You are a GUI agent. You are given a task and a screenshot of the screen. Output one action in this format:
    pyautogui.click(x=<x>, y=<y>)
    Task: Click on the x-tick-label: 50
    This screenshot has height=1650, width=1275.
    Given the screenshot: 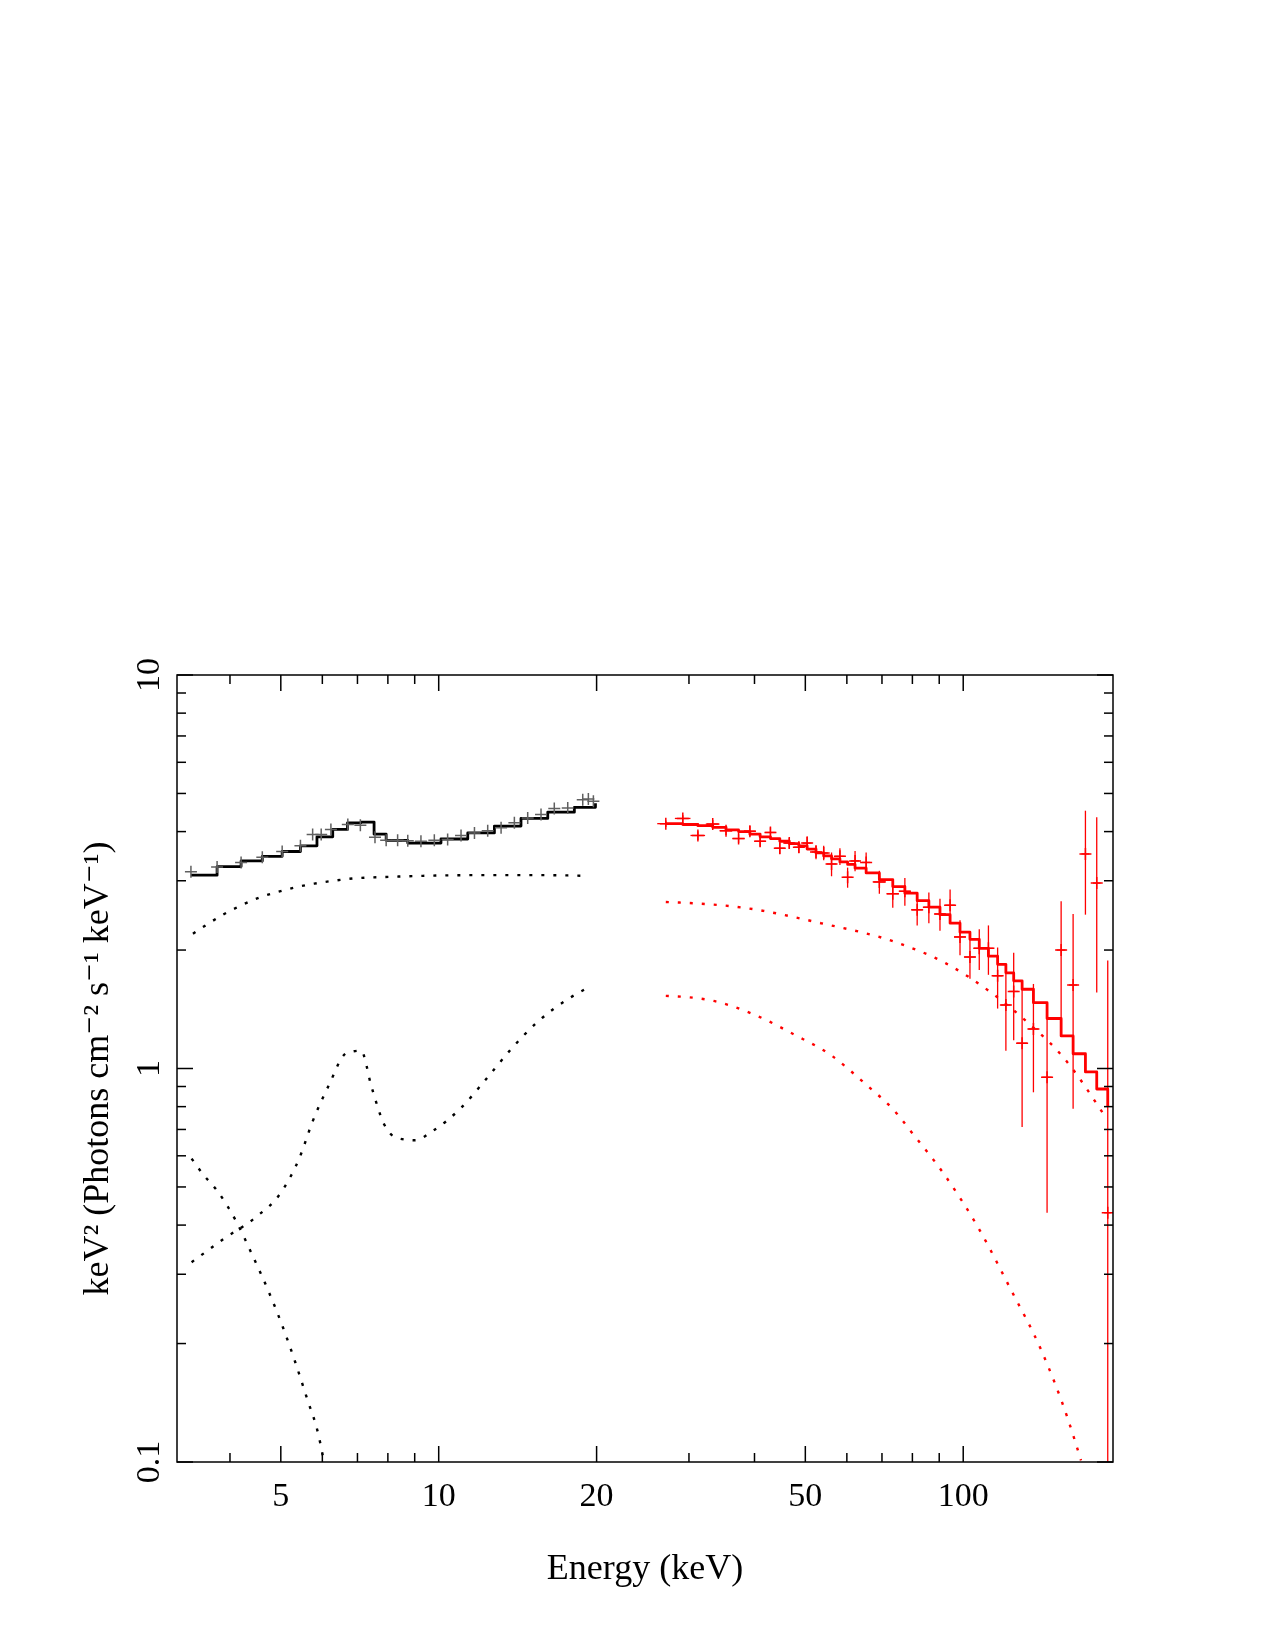 What is the action you would take?
    pyautogui.click(x=805, y=1494)
    